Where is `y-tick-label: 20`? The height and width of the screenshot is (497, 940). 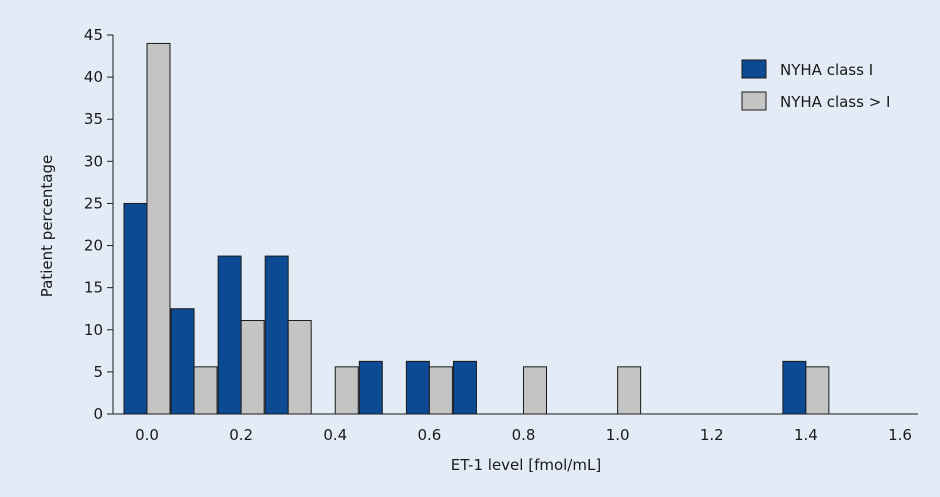
y-tick-label: 20 is located at coordinates (93, 246).